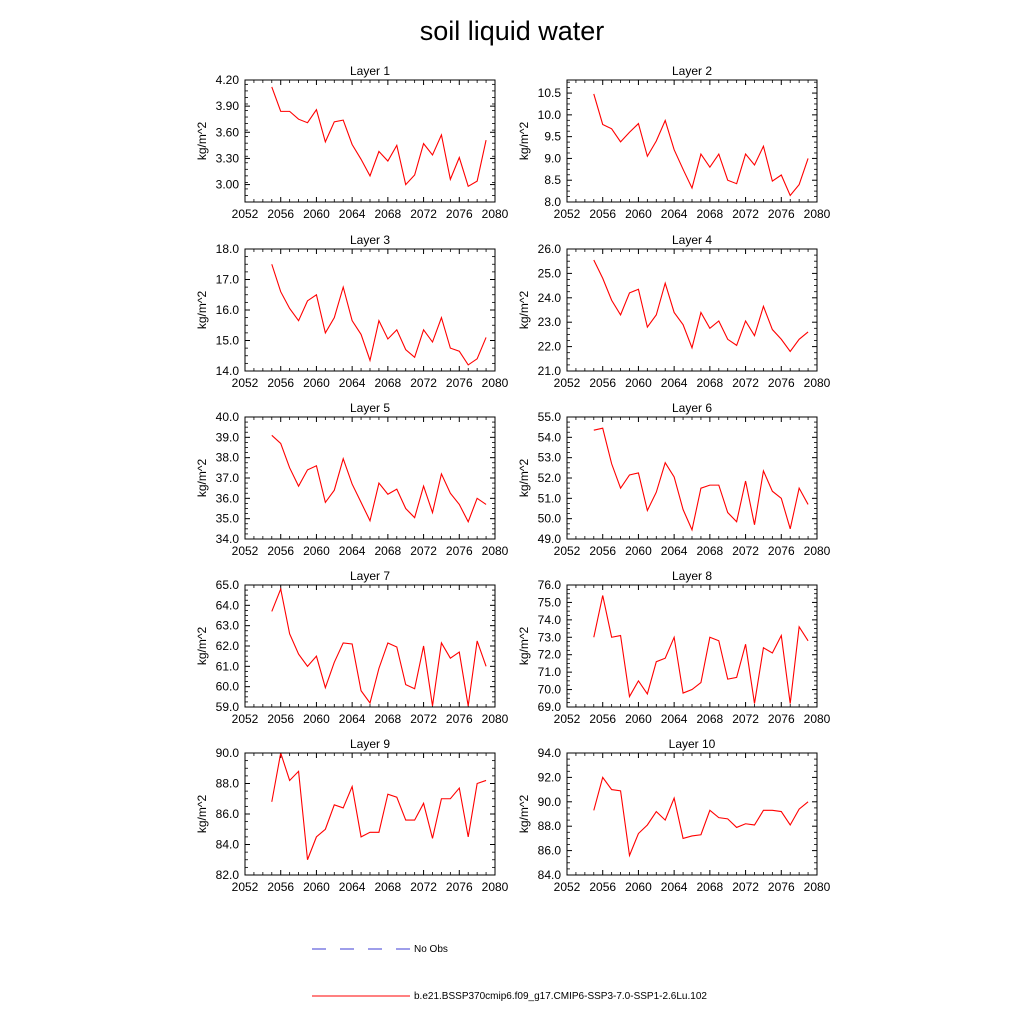 This screenshot has height=1024, width=1024. I want to click on figure-title: soil liquid water, so click(512, 31).